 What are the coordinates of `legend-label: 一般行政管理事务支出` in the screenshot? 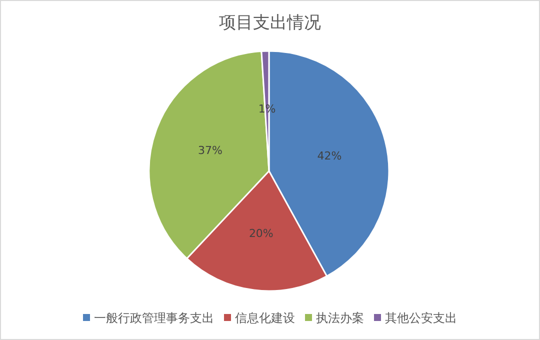 It's located at (154, 318).